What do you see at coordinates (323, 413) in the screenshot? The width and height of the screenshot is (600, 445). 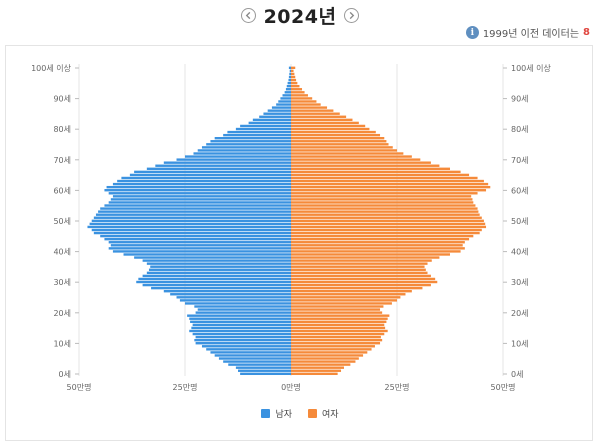 I see `legend-item-female: 여자` at bounding box center [323, 413].